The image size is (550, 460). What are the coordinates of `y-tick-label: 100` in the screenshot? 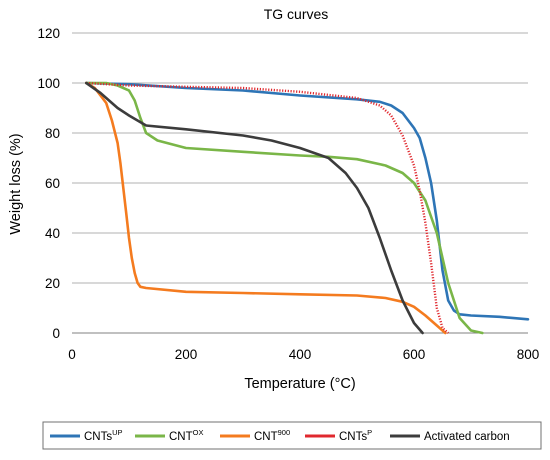 It's located at (48, 83).